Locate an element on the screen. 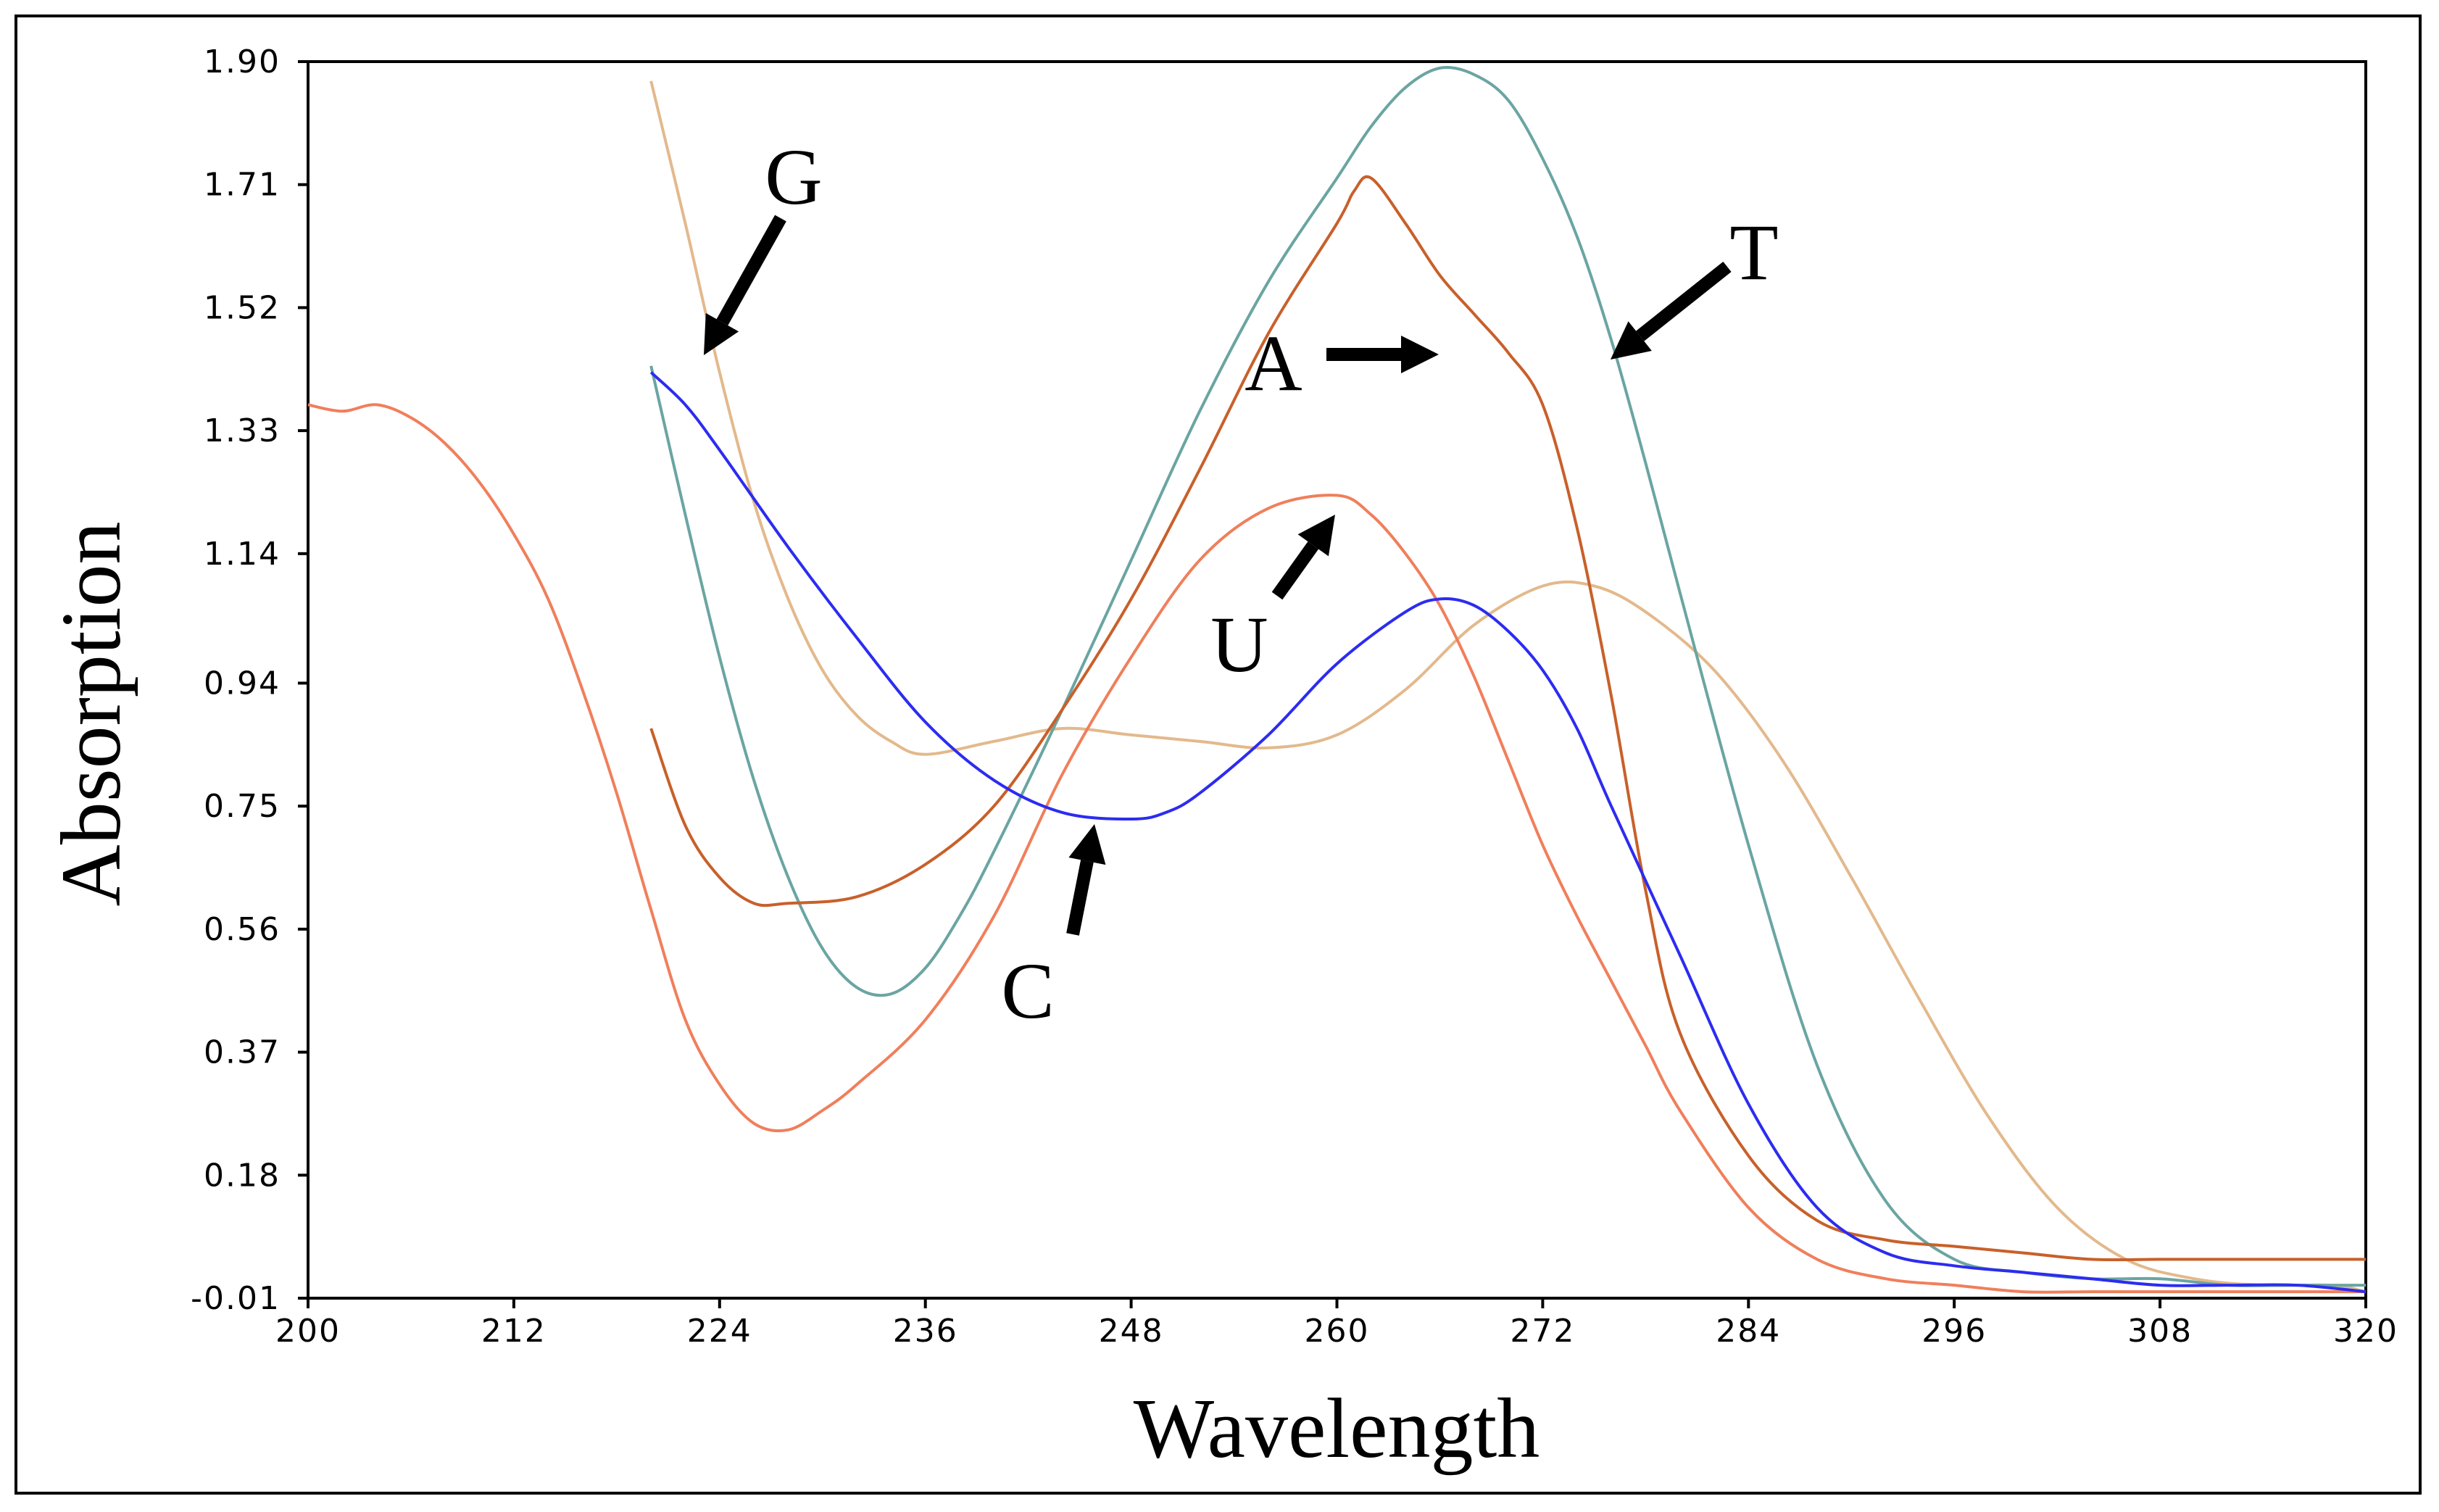 The height and width of the screenshot is (1512, 2439). y-axis-title: Absorption is located at coordinates (90, 714).